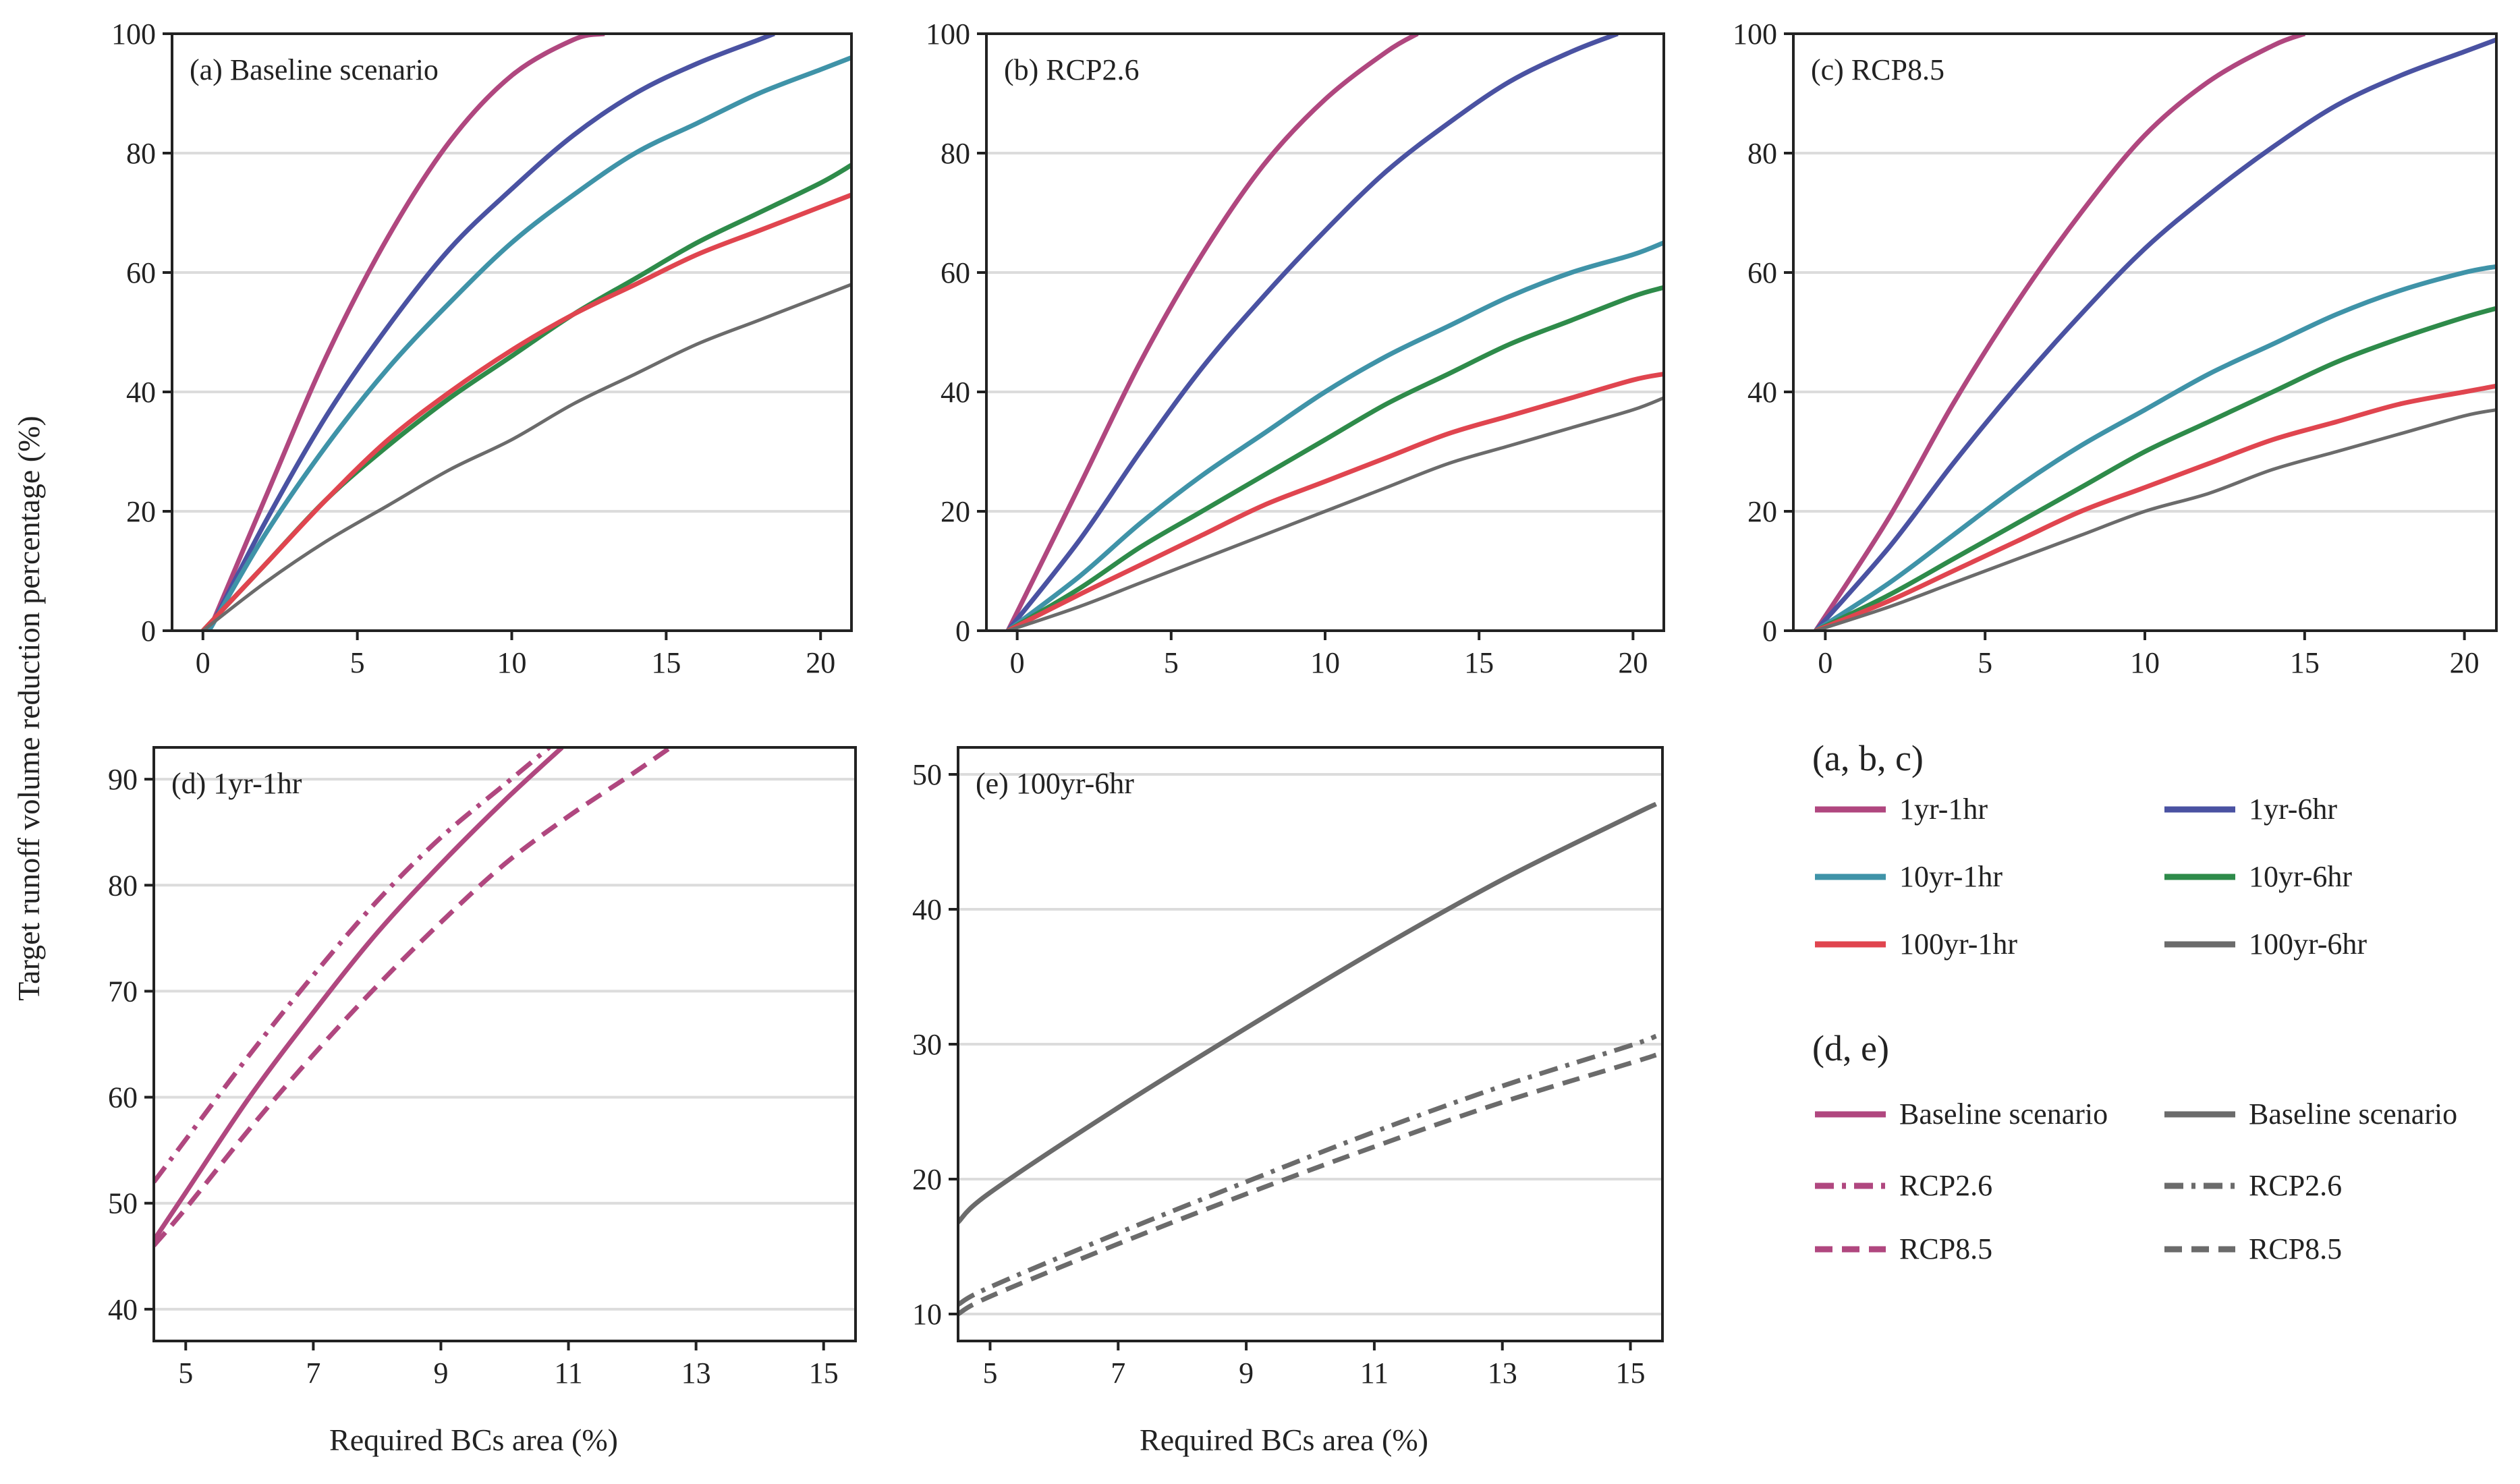  Describe the element at coordinates (1325, 663) in the screenshot. I see `xtick-label-b-2: 10` at that location.